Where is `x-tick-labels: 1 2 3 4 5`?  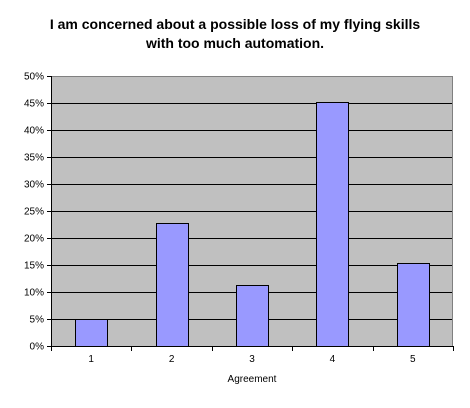 x-tick-labels: 1 2 3 4 5 is located at coordinates (252, 359).